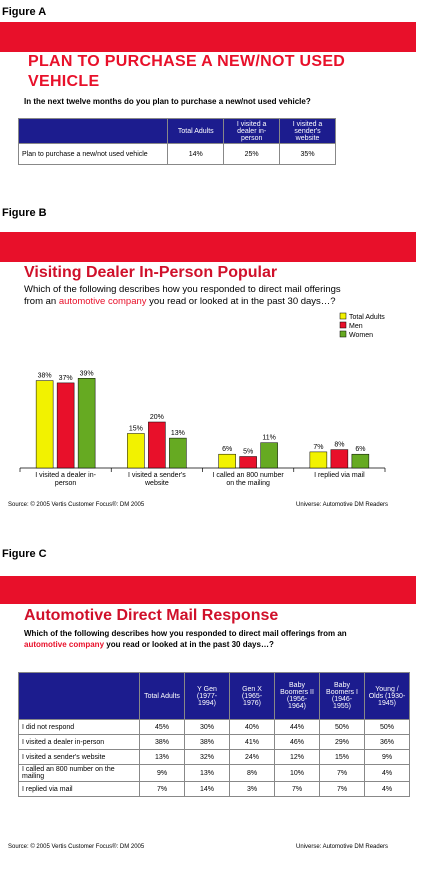 The image size is (424, 896). I want to click on x-tick-label: I visited a sender's website, so click(156, 479).